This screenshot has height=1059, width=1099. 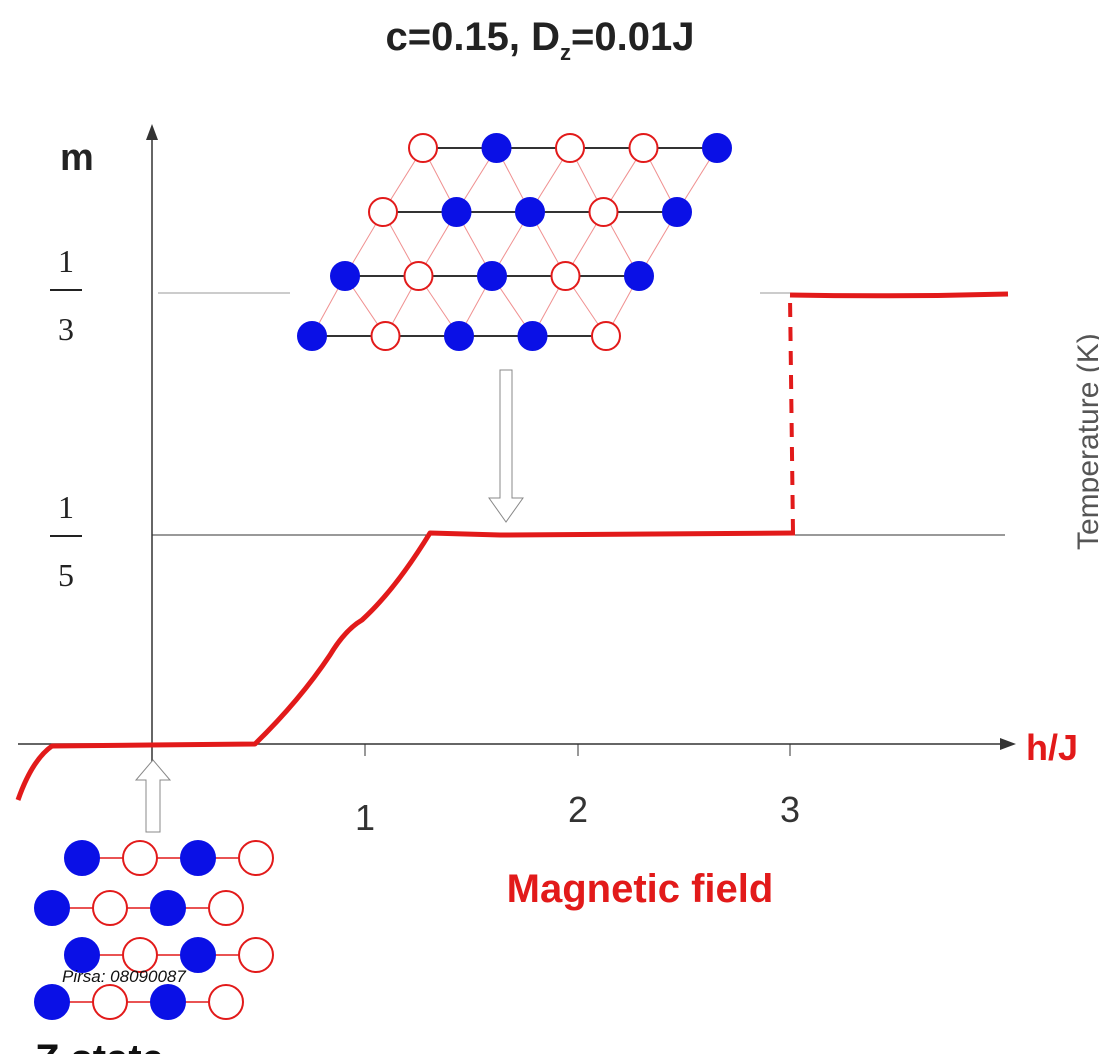 I want to click on x-caption: Magnetic field, so click(x=640, y=889).